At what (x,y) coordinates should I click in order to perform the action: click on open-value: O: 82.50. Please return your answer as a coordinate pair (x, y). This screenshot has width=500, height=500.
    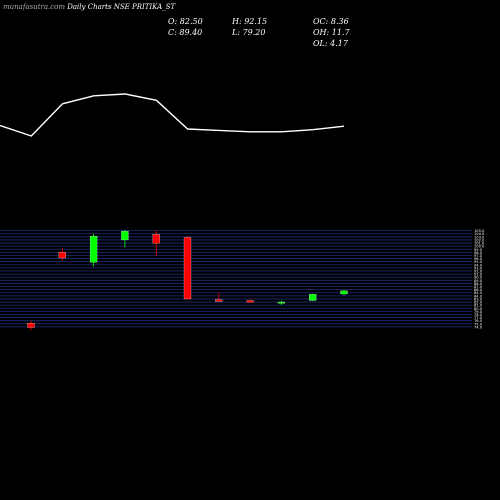
    Looking at the image, I should click on (185, 21).